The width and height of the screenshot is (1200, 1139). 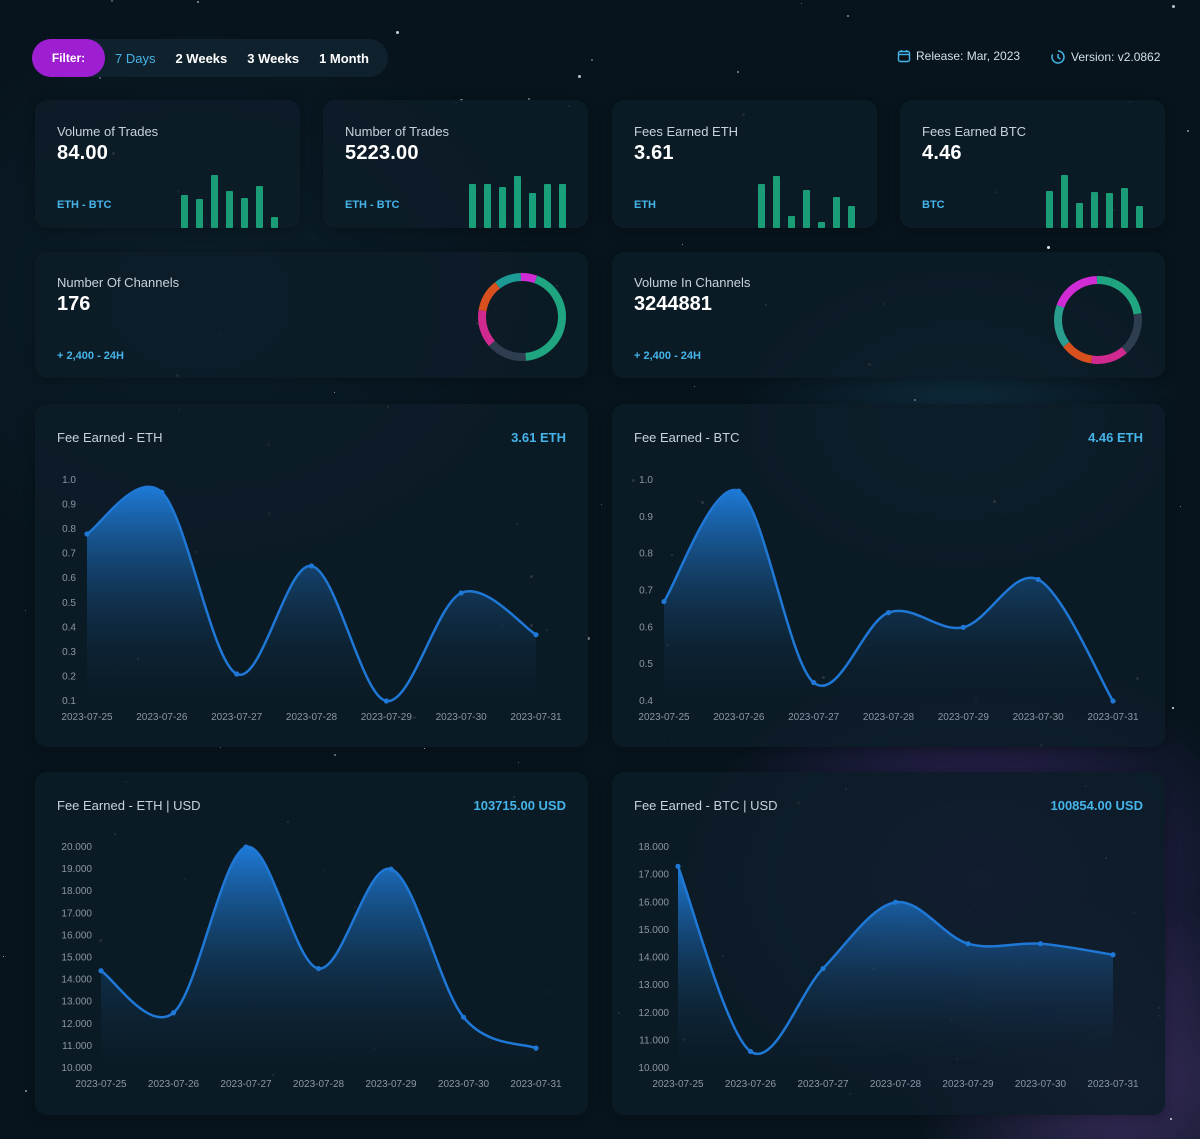 I want to click on stat-value: 84.00, so click(x=83, y=153).